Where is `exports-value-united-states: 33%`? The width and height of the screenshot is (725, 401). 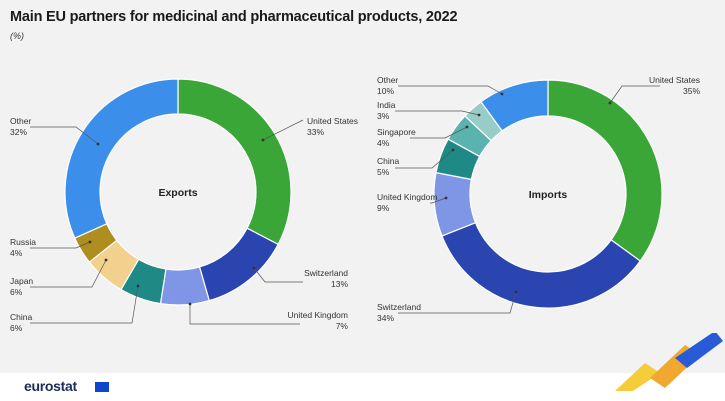 exports-value-united-states: 33% is located at coordinates (315, 132).